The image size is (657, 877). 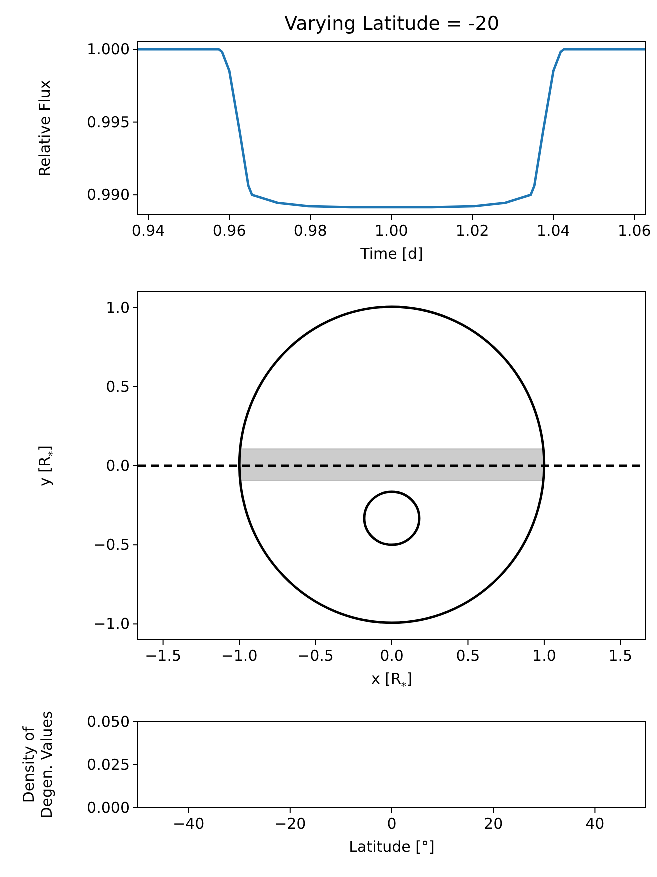 What do you see at coordinates (392, 128) in the screenshot?
I see `line-series` at bounding box center [392, 128].